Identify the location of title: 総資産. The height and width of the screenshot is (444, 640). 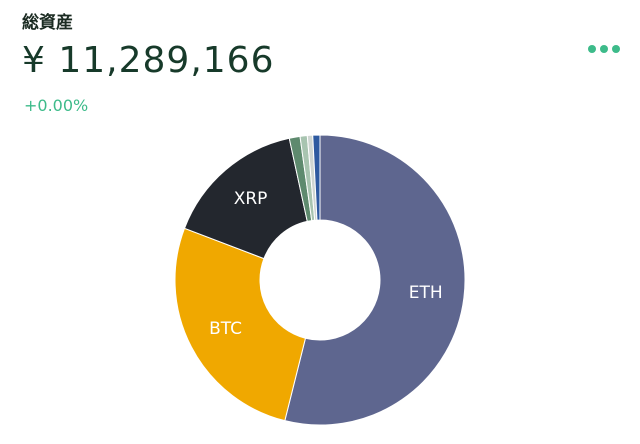
(47, 23).